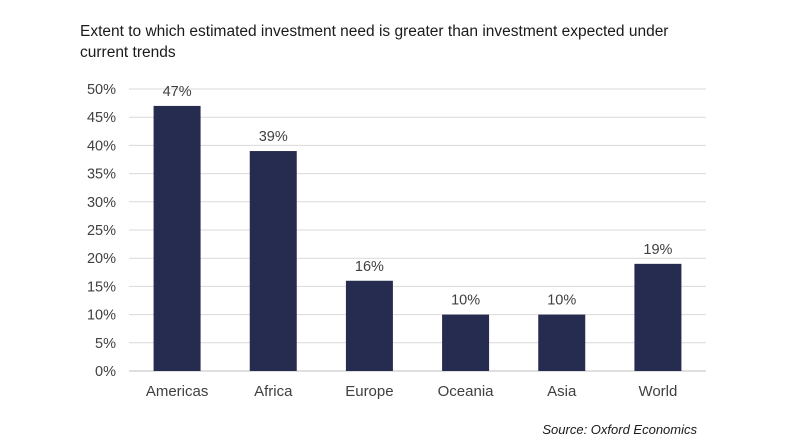 Image resolution: width=797 pixels, height=448 pixels. What do you see at coordinates (562, 391) in the screenshot?
I see `x-tick-label: Asia` at bounding box center [562, 391].